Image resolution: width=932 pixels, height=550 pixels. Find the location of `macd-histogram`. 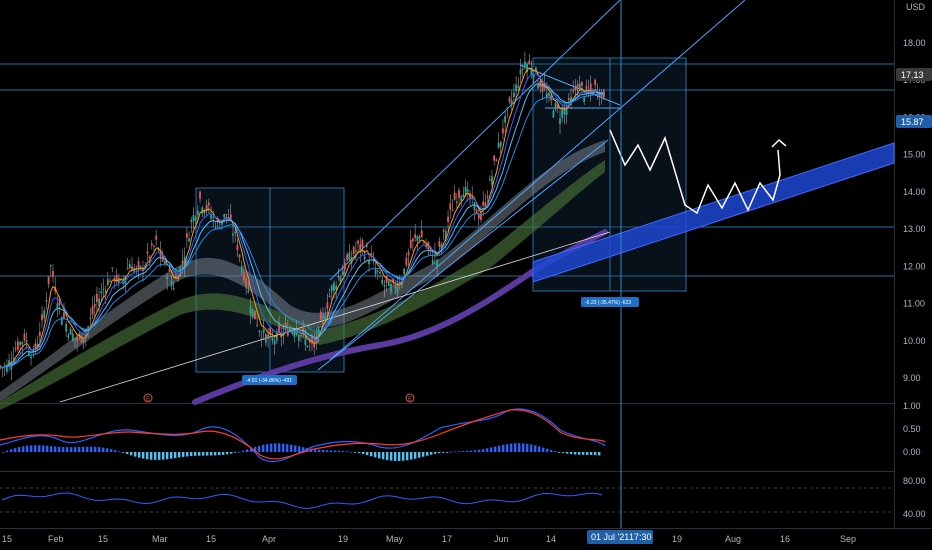

macd-histogram is located at coordinates (301, 452).